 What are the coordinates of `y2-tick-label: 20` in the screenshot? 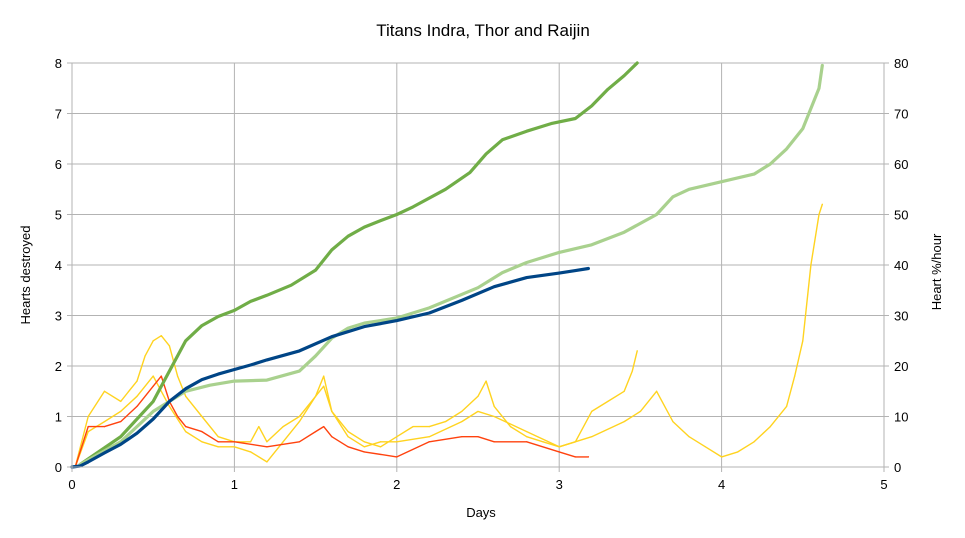 It's located at (901, 366).